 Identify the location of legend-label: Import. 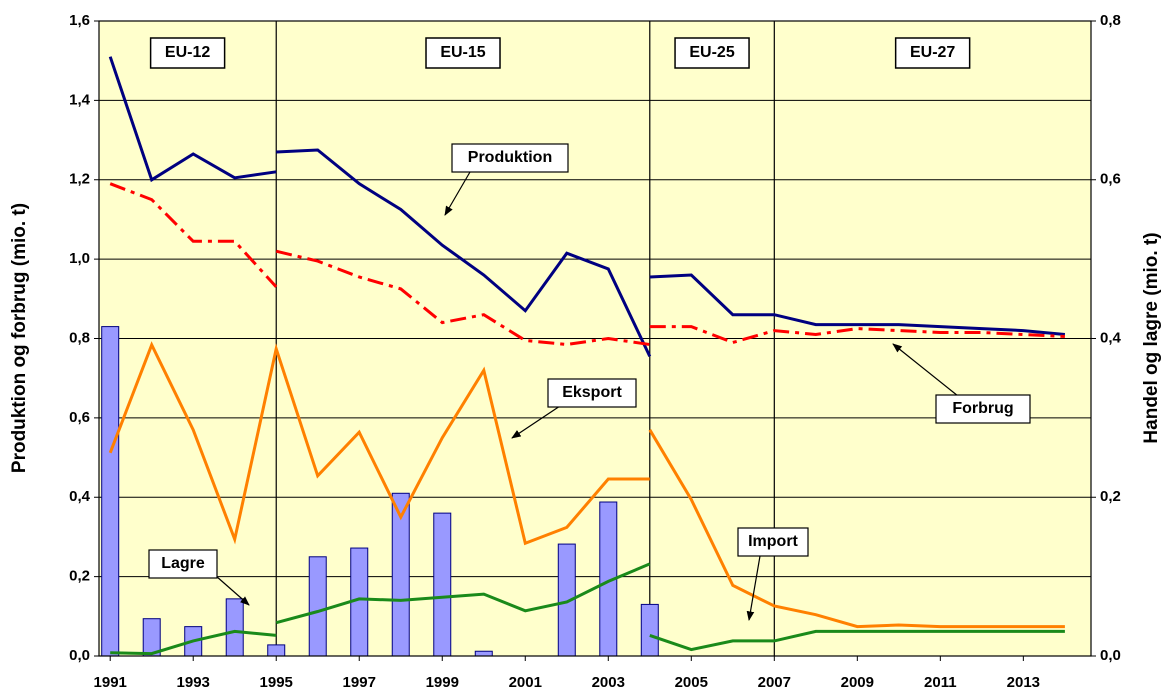
(773, 541).